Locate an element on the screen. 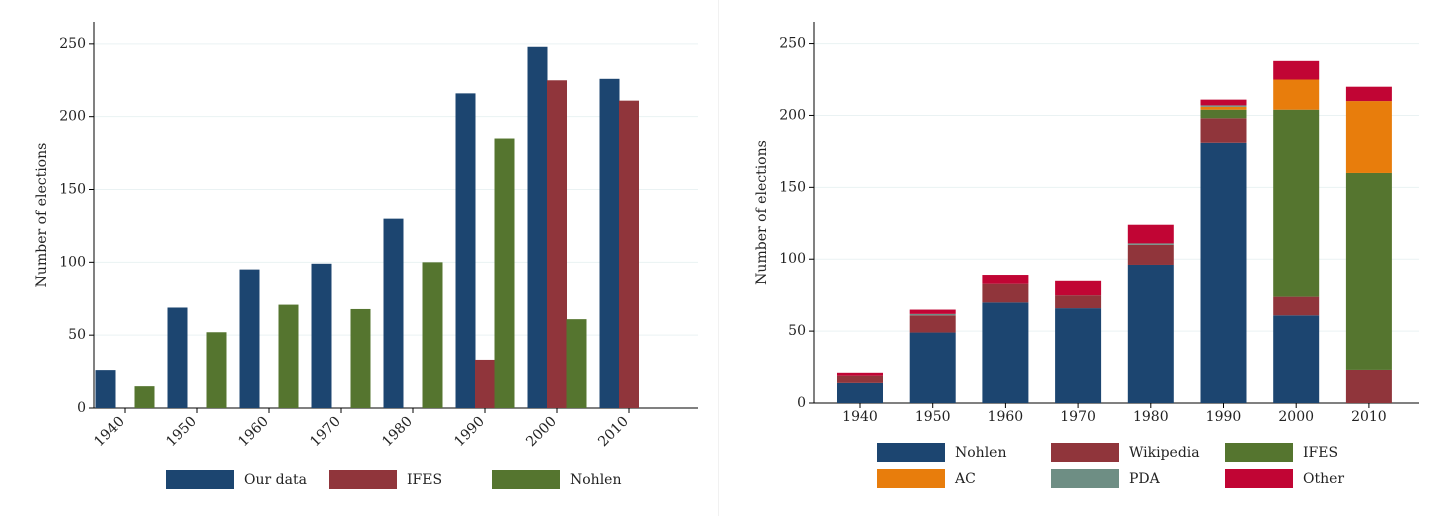 The height and width of the screenshot is (521, 1437). segment-nohlen-1970 is located at coordinates (1078, 355).